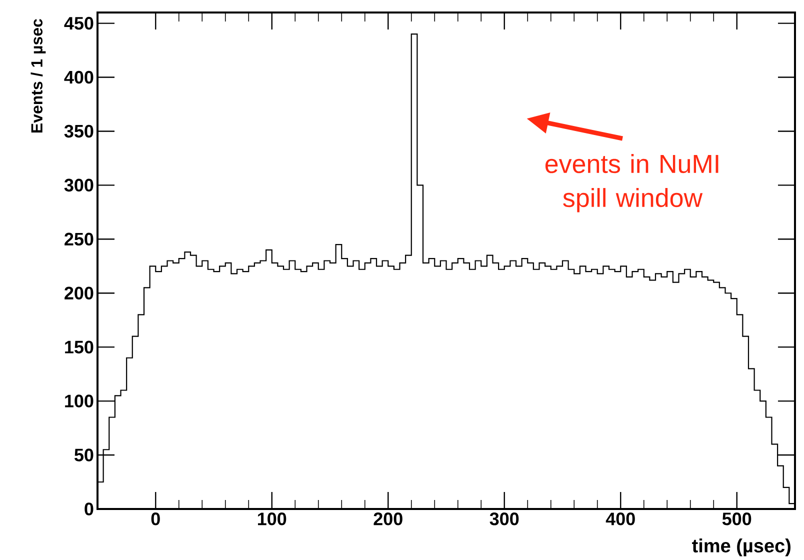 This screenshot has width=804, height=560. What do you see at coordinates (79, 401) in the screenshot?
I see `y-tick-label: 100` at bounding box center [79, 401].